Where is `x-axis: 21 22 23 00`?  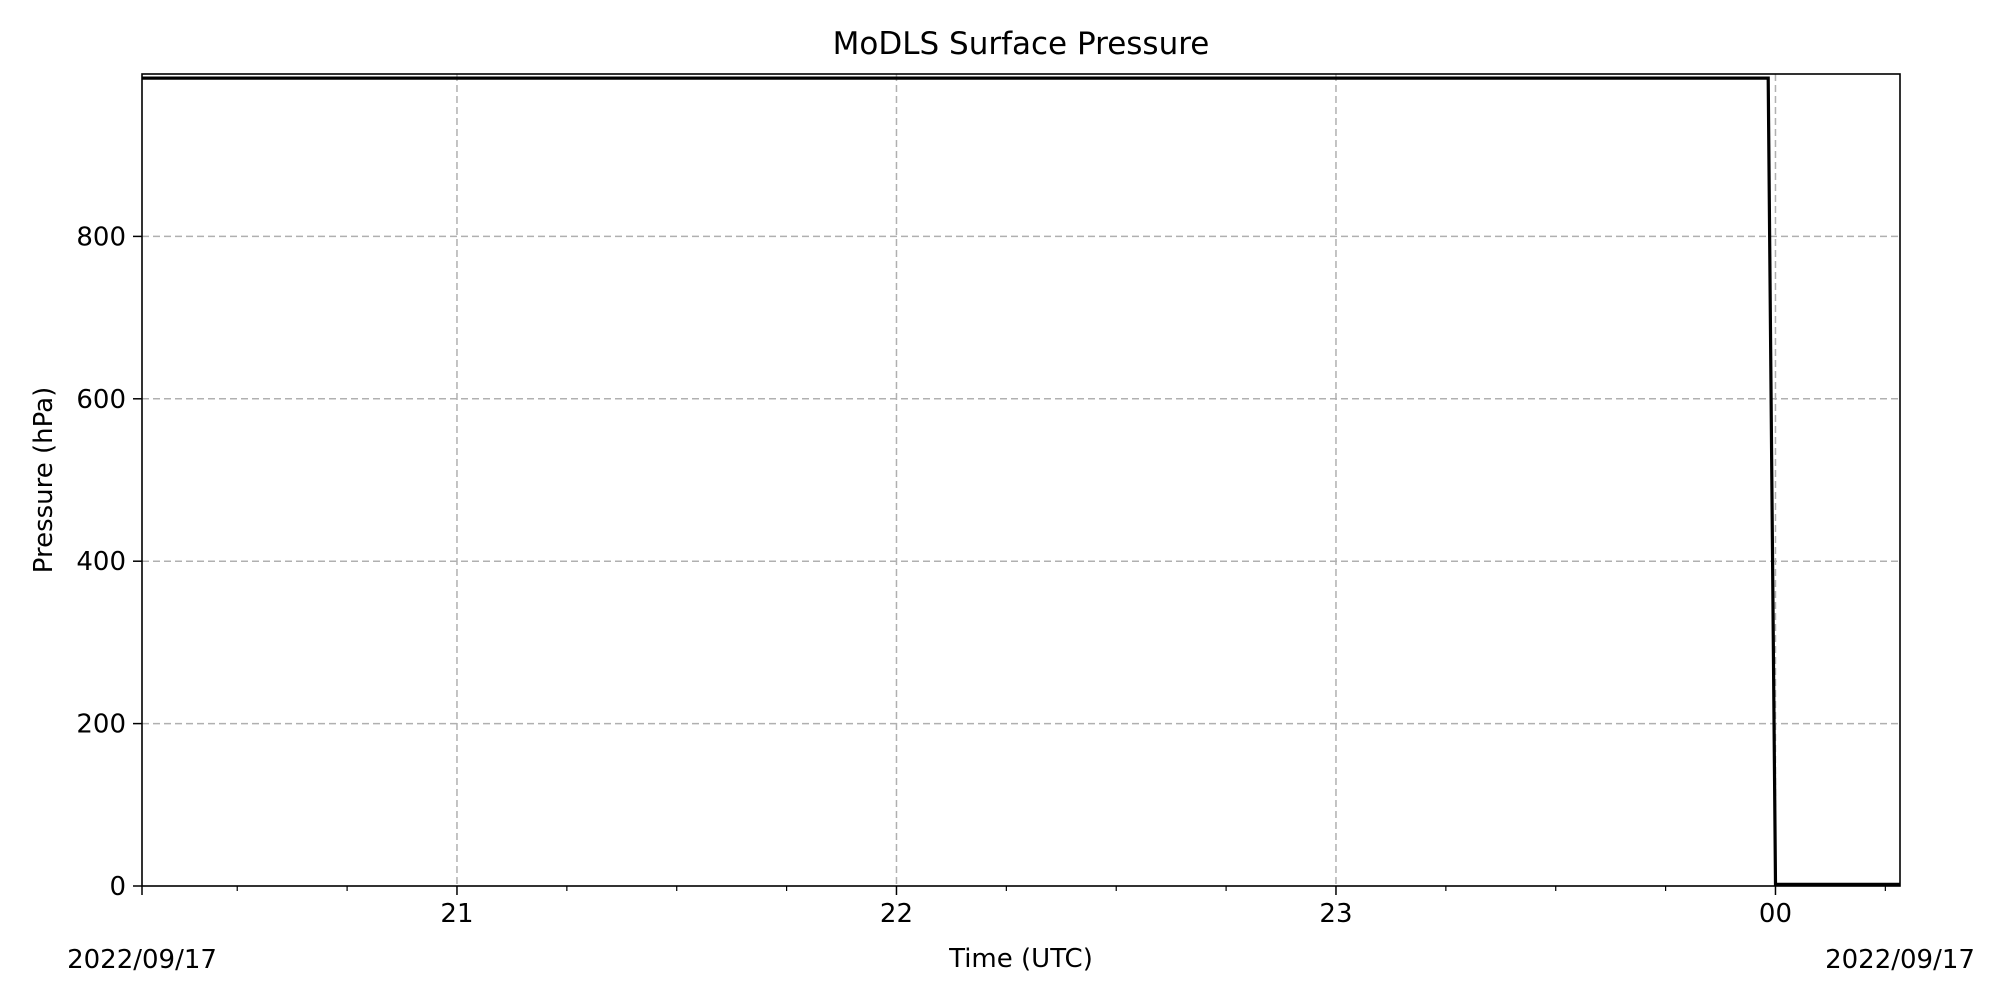
x-axis: 21 22 23 00 is located at coordinates (1013, 907).